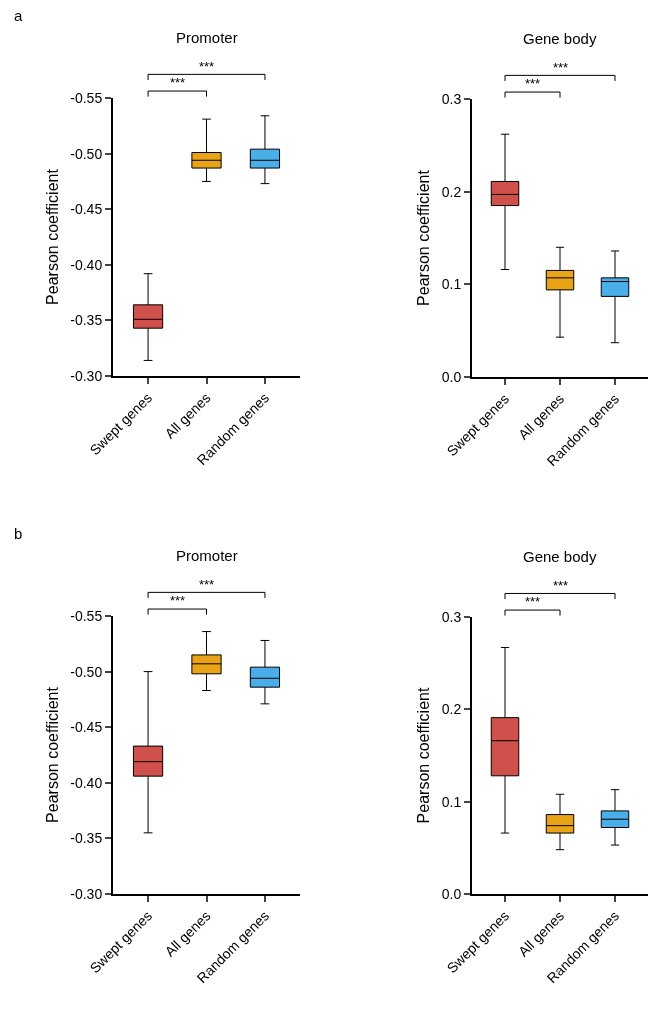  I want to click on text: b, so click(18, 533).